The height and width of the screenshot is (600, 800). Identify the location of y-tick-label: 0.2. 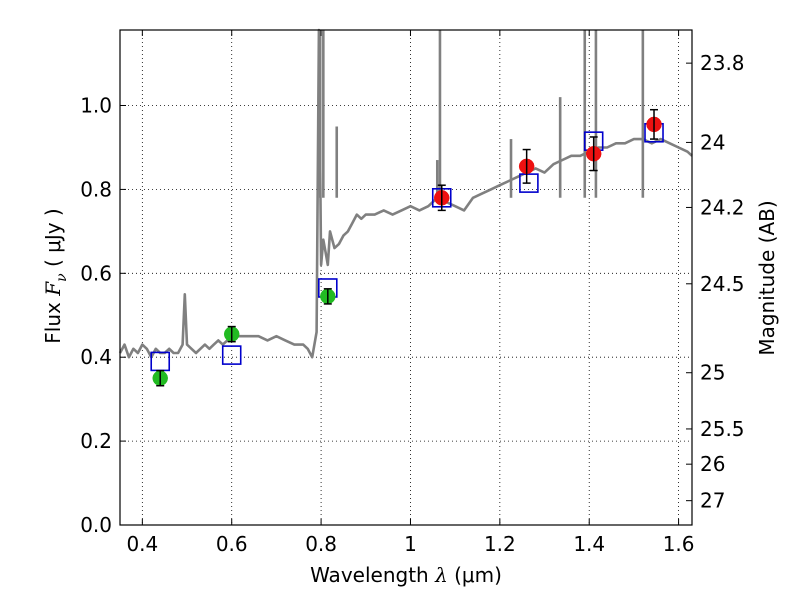
(96, 441).